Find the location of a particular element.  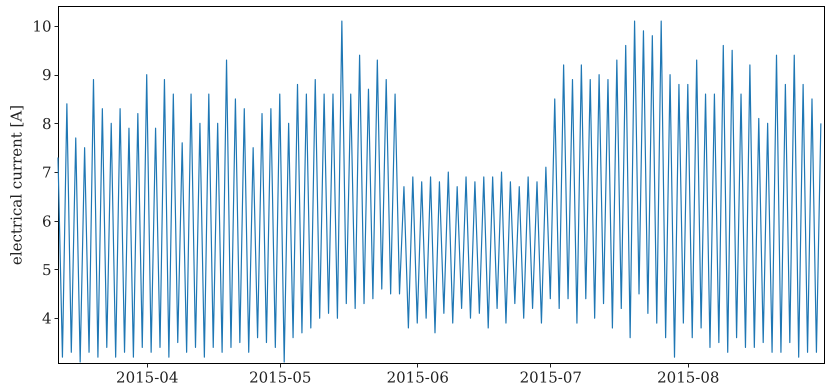

y-tick-label: 7 is located at coordinates (47, 173).